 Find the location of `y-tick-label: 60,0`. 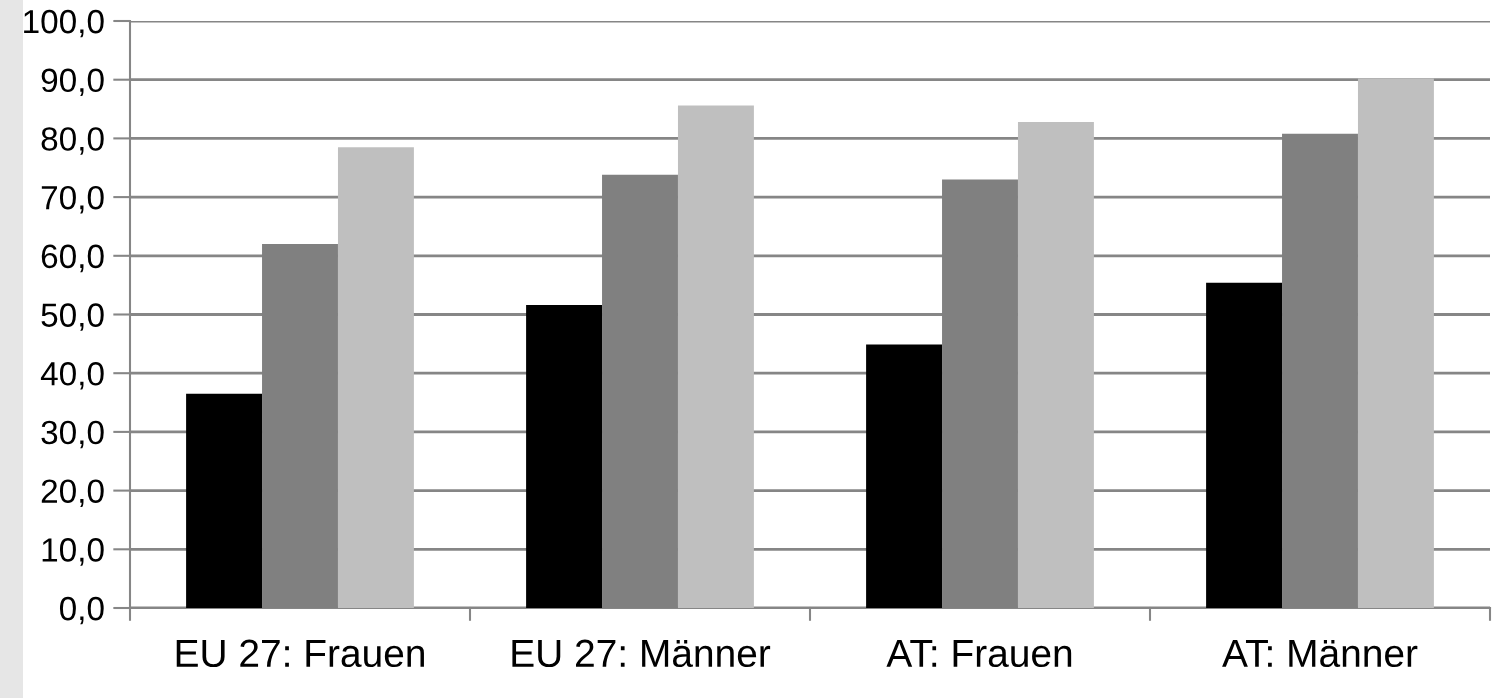

y-tick-label: 60,0 is located at coordinates (72, 258).